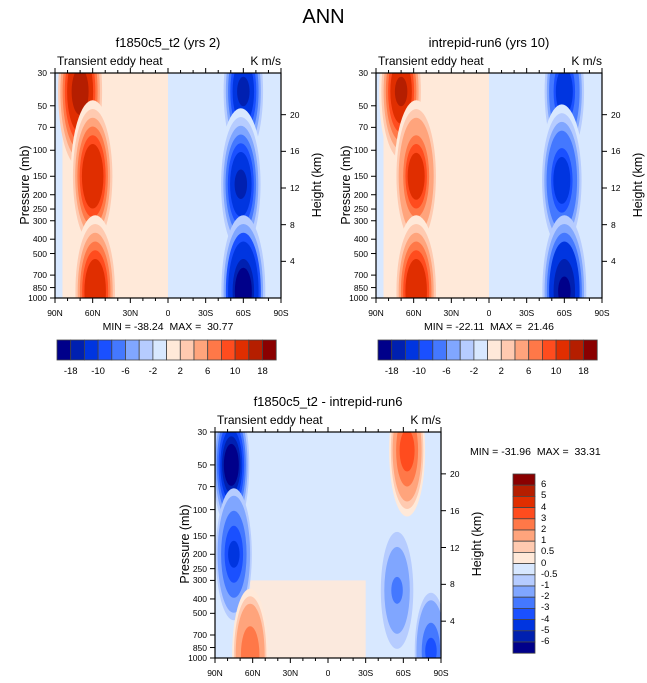  I want to click on x-tick-label: 0, so click(489, 313).